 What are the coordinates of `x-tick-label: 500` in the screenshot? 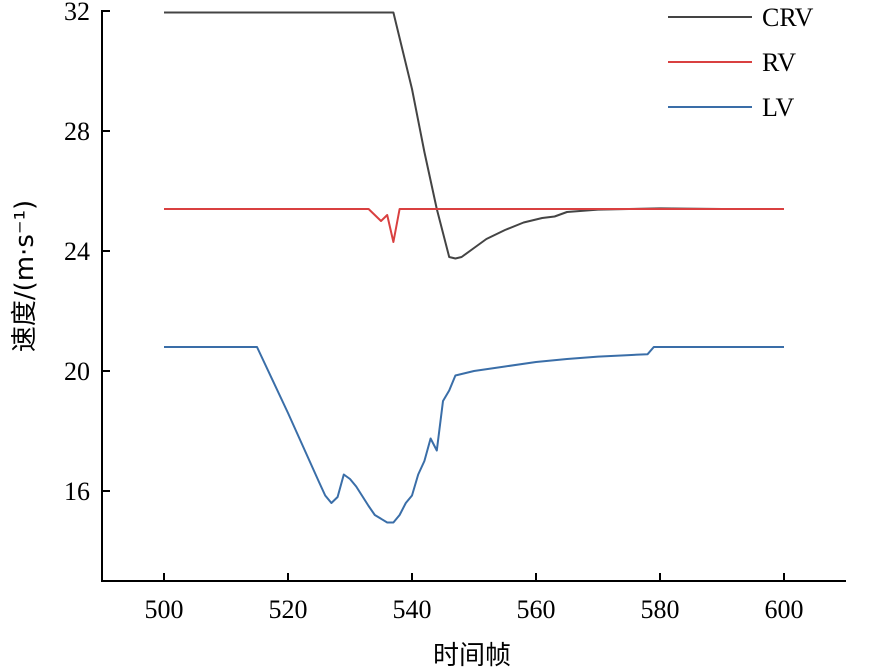 It's located at (164, 609).